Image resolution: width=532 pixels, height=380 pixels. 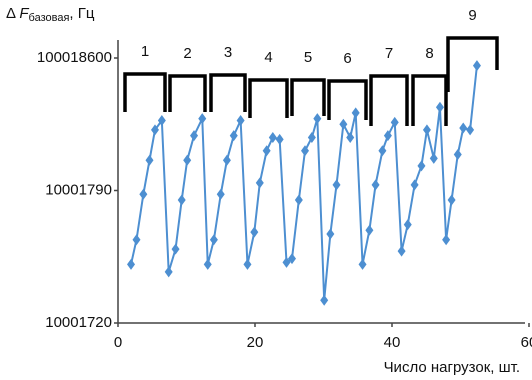 I want to click on x-tick-label: 40, so click(x=392, y=342).